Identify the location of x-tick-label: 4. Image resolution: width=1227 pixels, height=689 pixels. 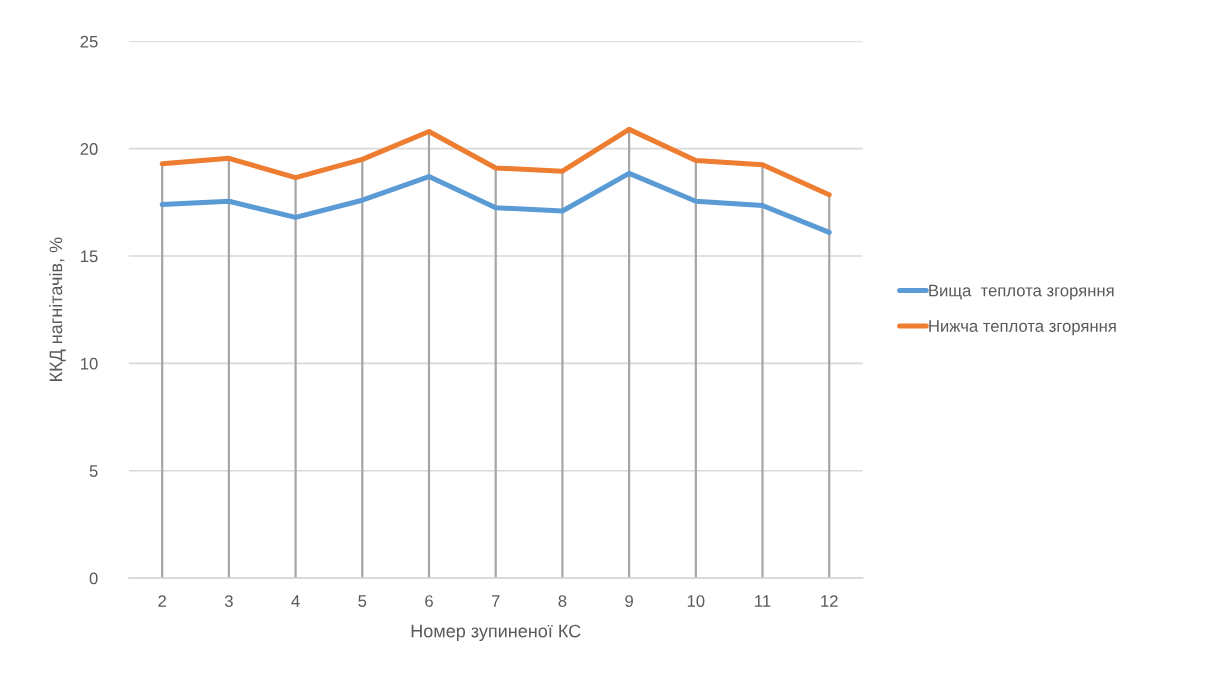
(295, 601).